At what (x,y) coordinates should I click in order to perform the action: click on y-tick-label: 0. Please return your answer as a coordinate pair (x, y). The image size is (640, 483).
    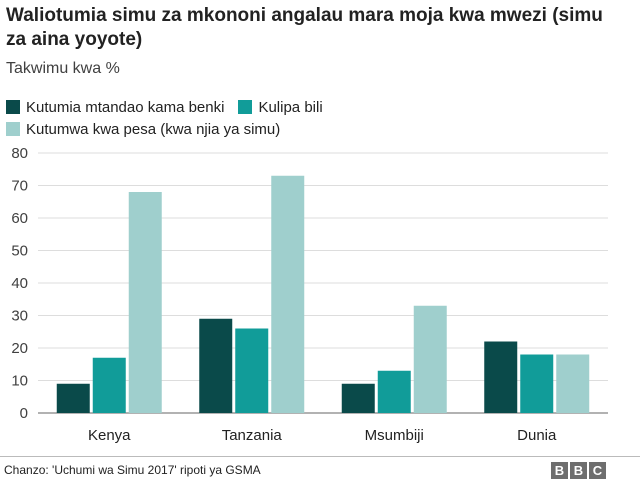
    Looking at the image, I should click on (24, 413).